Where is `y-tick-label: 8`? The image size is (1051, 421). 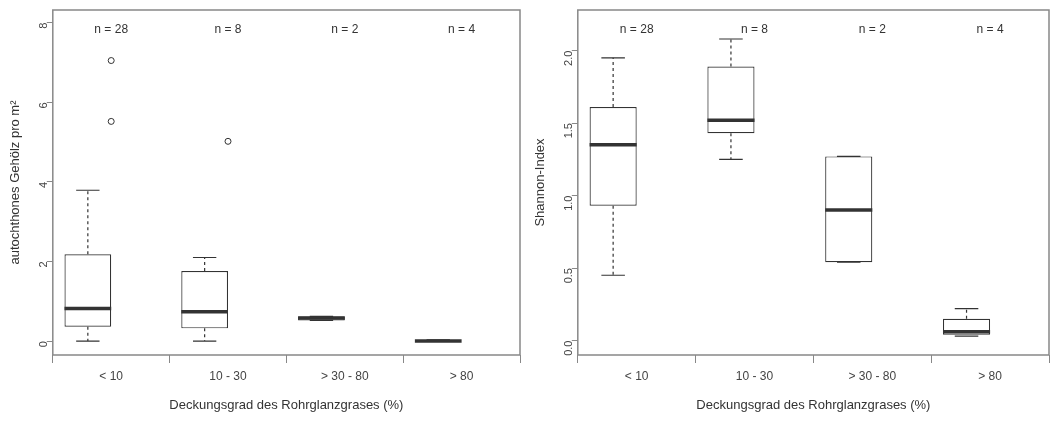
y-tick-label: 8 is located at coordinates (42, 25).